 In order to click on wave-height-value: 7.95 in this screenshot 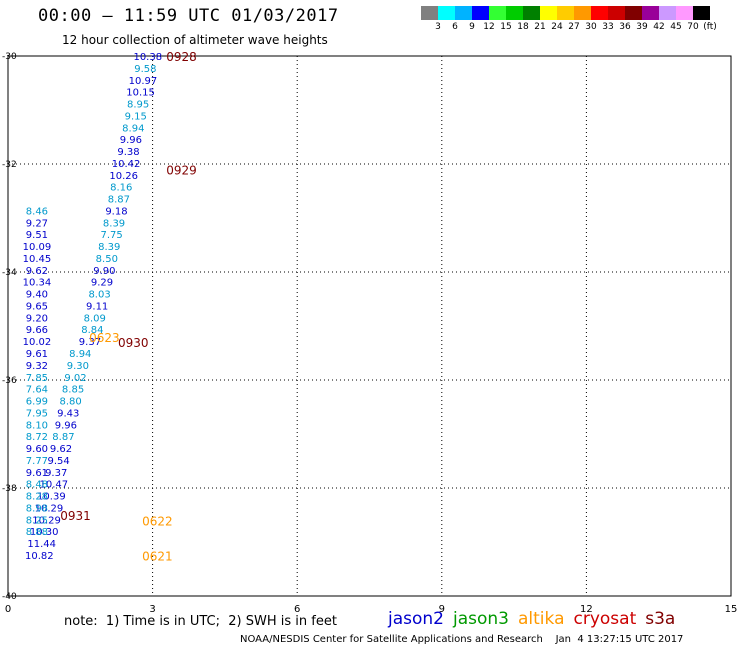, I will do `click(37, 413)`.